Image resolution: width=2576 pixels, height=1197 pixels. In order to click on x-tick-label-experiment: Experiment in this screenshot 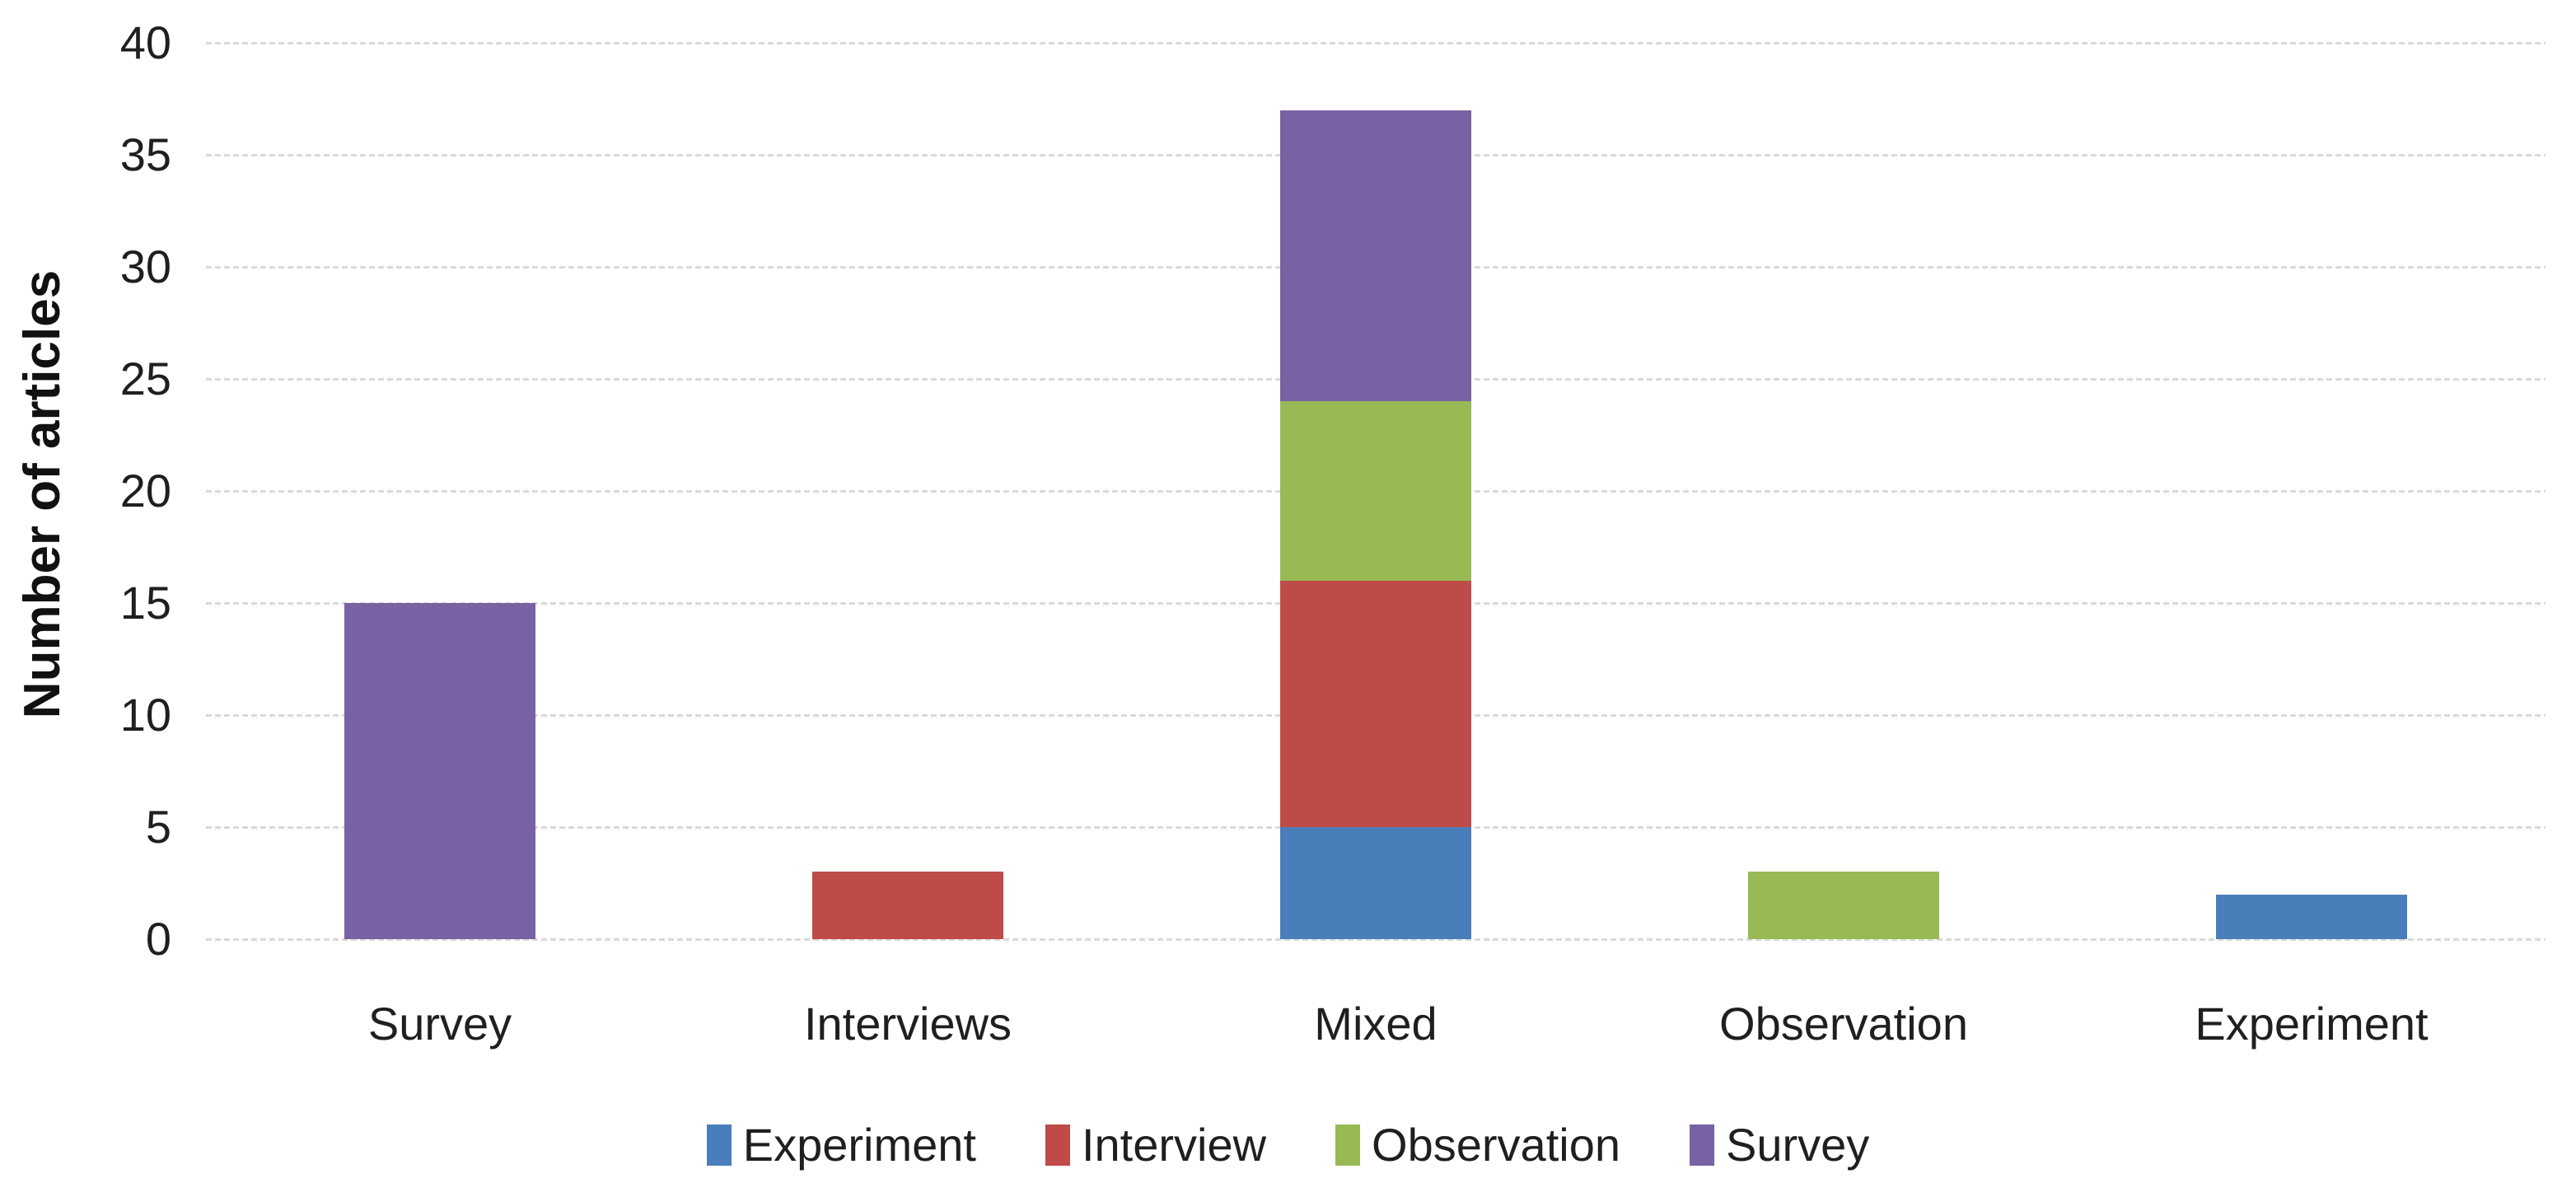, I will do `click(2312, 1024)`.